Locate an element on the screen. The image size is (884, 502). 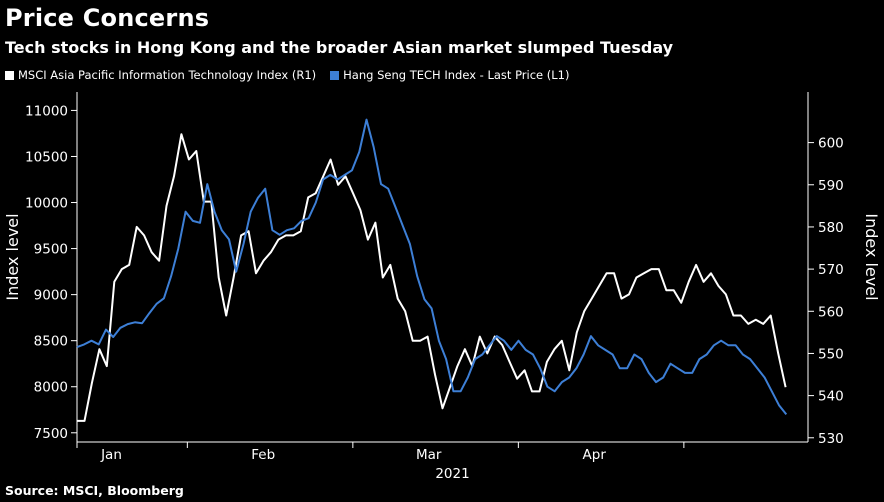
right-tick-label: 600 is located at coordinates (831, 144).